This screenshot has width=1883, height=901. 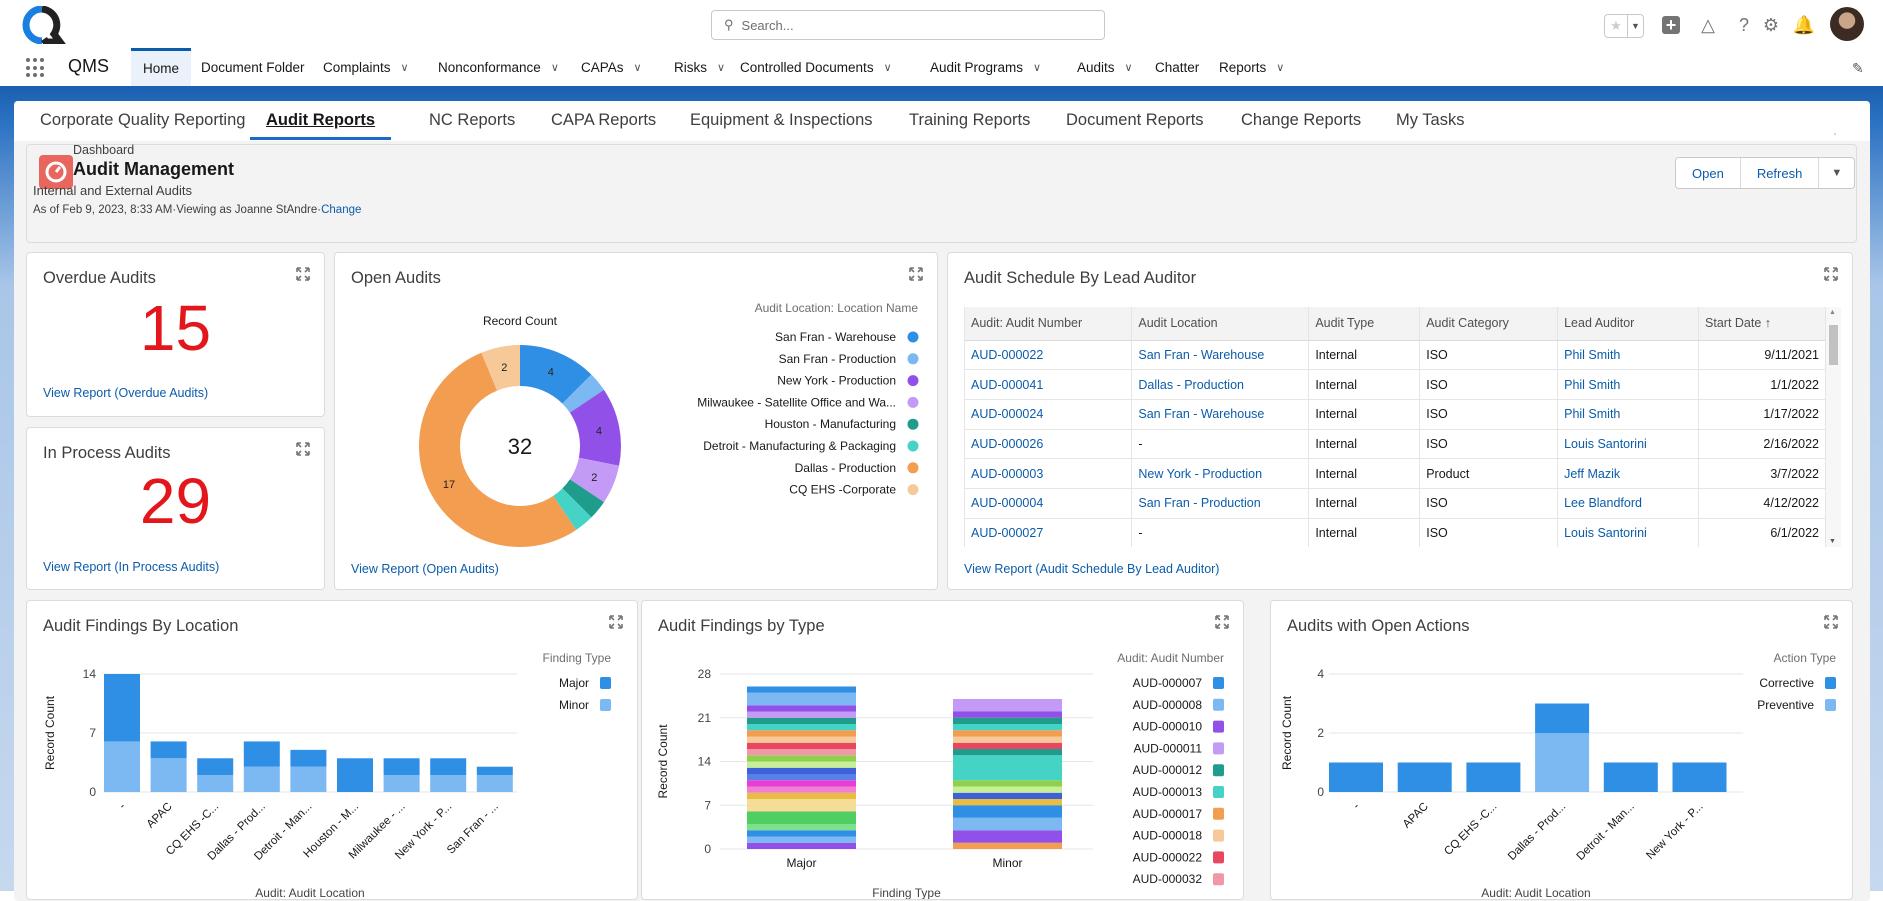 What do you see at coordinates (1049, 503) in the screenshot?
I see `table-cell-link: AUD-000004` at bounding box center [1049, 503].